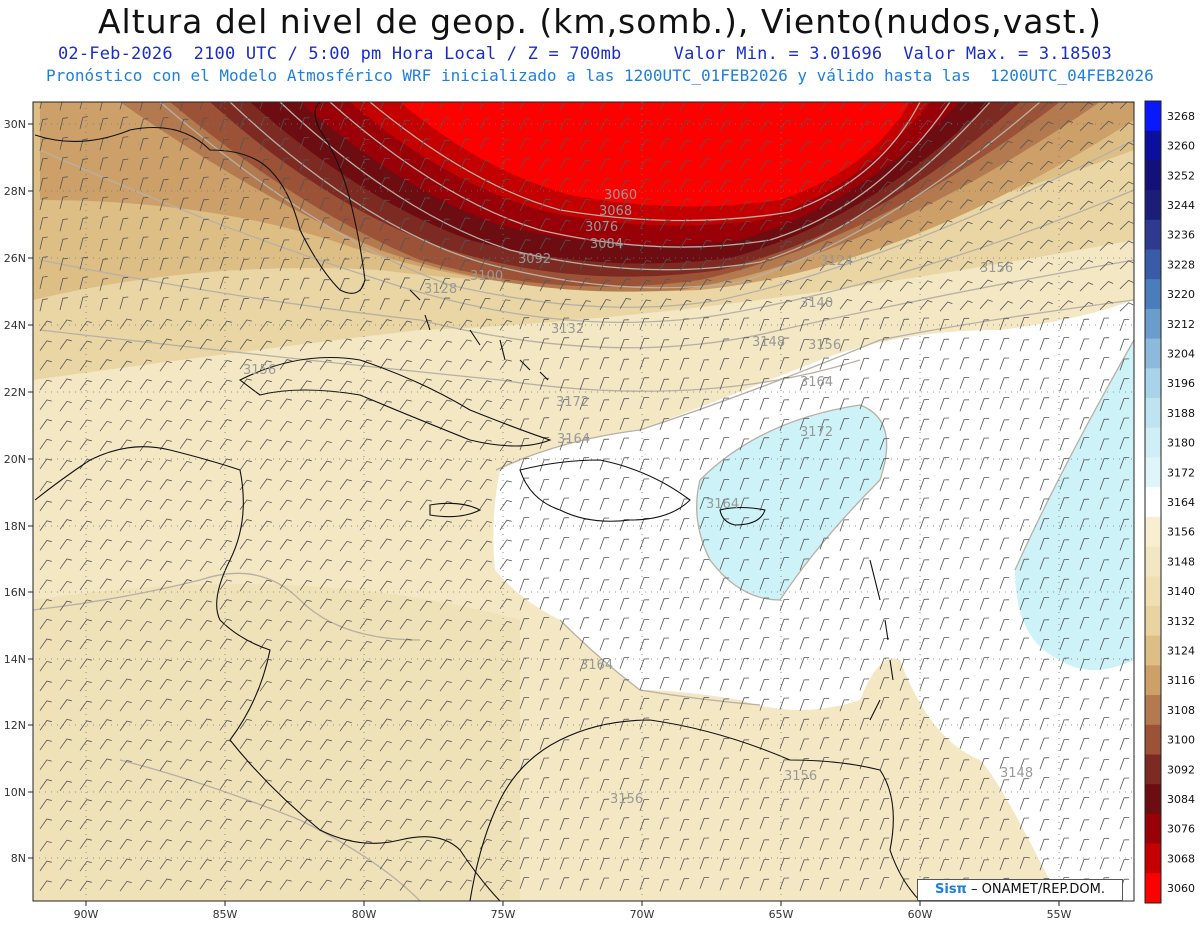 This screenshot has height=927, width=1200. Describe the element at coordinates (1181, 621) in the screenshot. I see `colorbar-label: 3132` at that location.